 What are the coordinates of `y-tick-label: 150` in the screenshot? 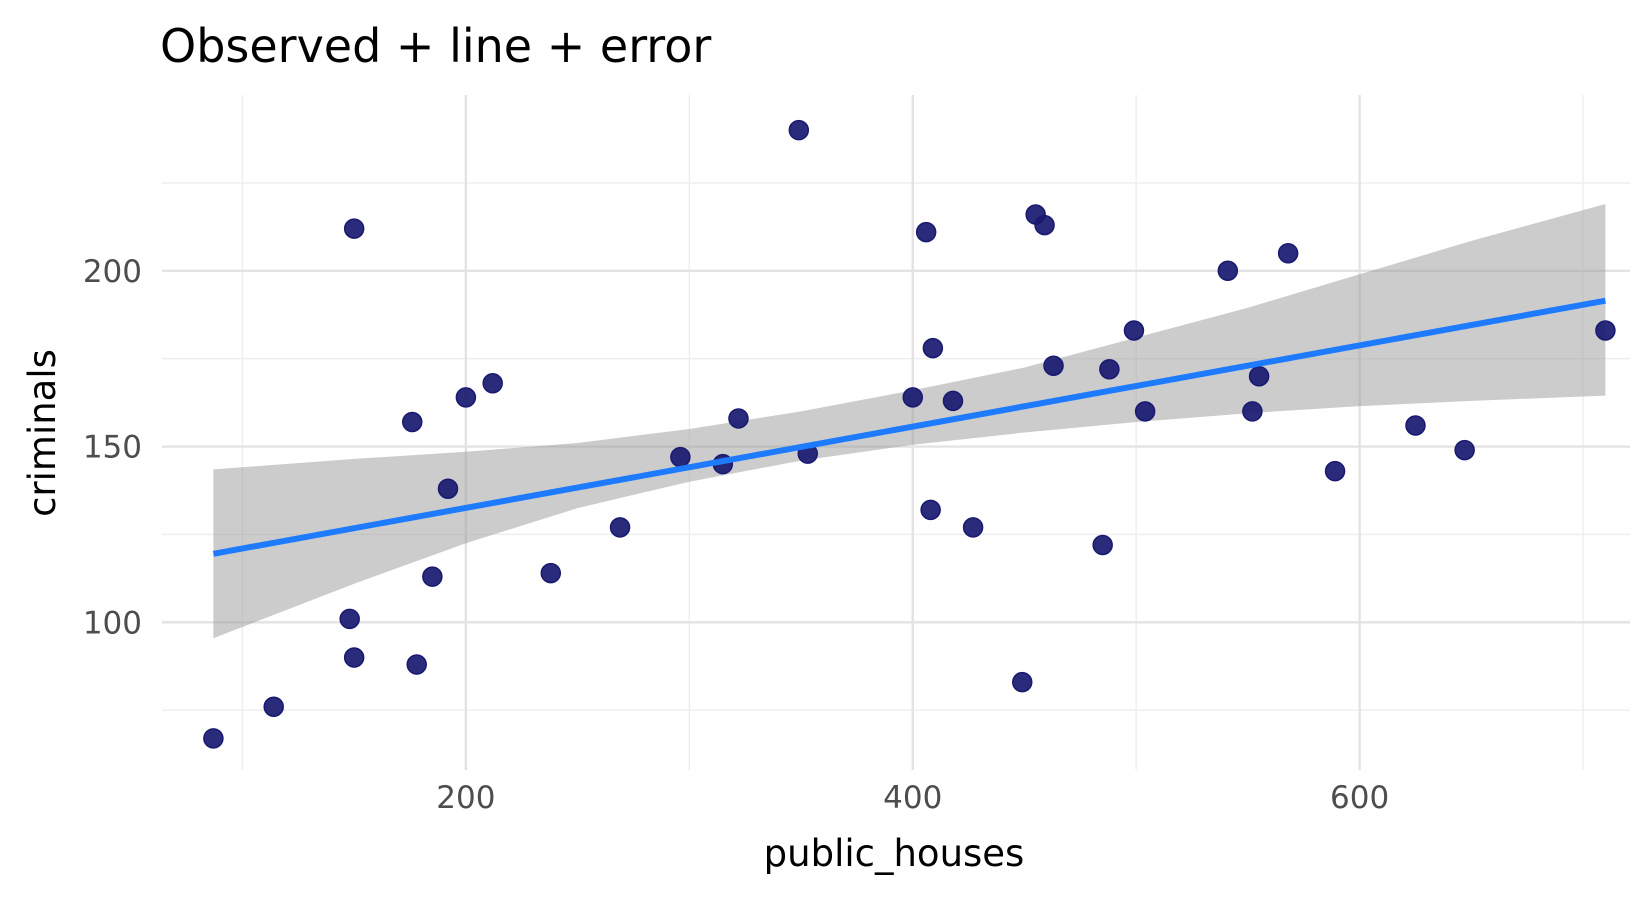 It's located at (112, 448).